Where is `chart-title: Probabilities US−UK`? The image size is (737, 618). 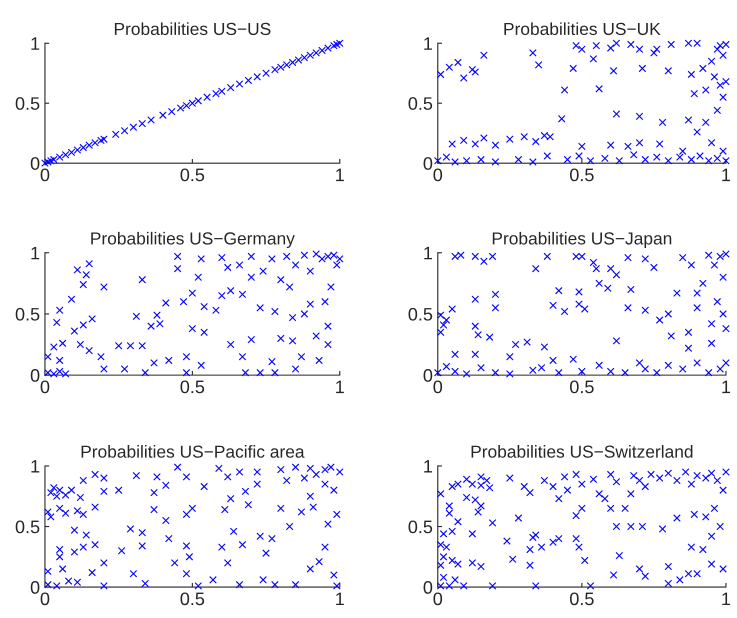
chart-title: Probabilities US−UK is located at coordinates (582, 29).